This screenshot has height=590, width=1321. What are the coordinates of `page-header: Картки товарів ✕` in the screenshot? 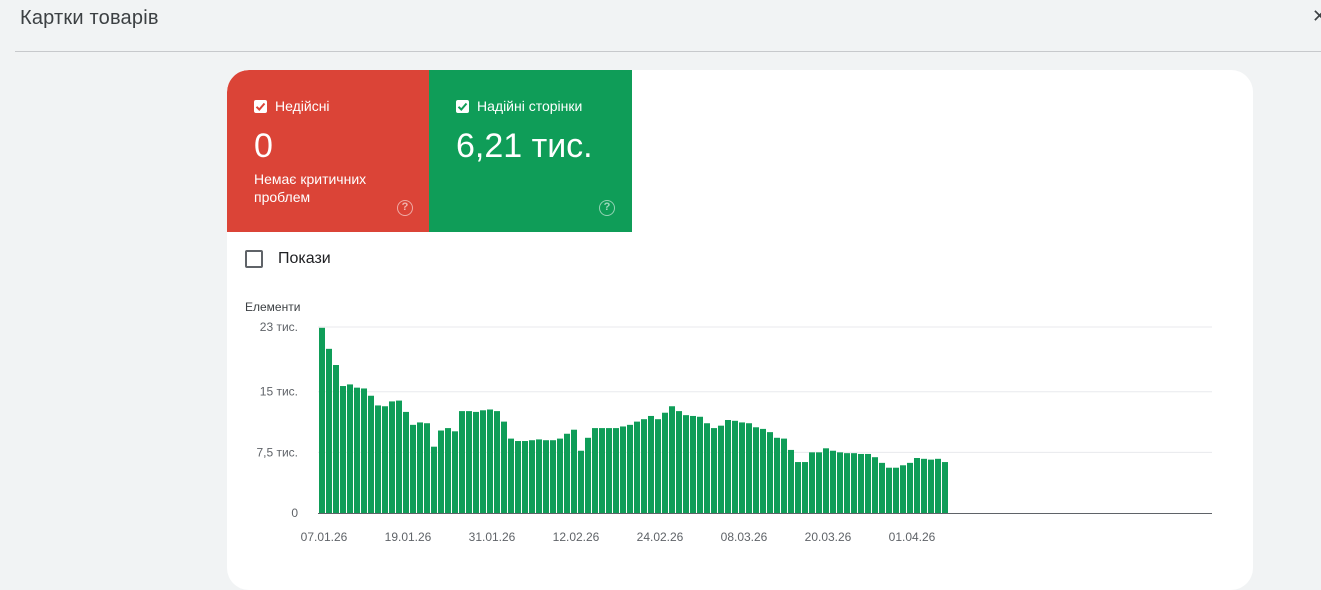 It's located at (660, 26).